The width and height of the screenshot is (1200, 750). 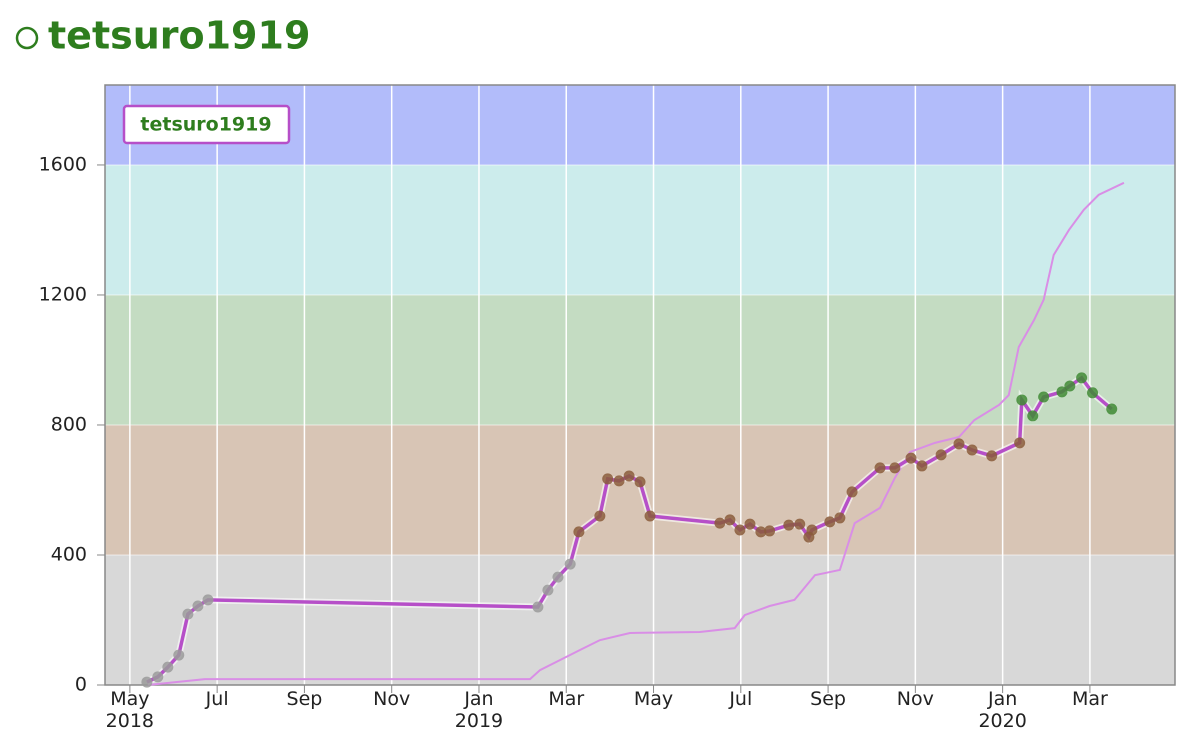 What do you see at coordinates (479, 710) in the screenshot?
I see `x-tick-label: Jan 2019` at bounding box center [479, 710].